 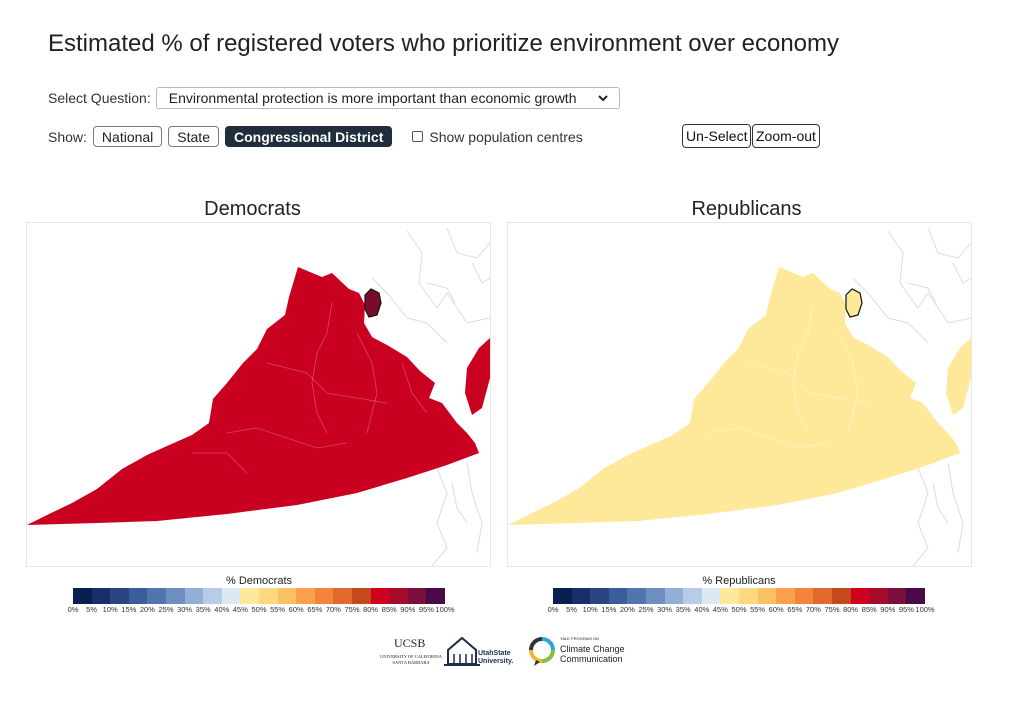 What do you see at coordinates (310, 388) in the screenshot?
I see `district-lines` at bounding box center [310, 388].